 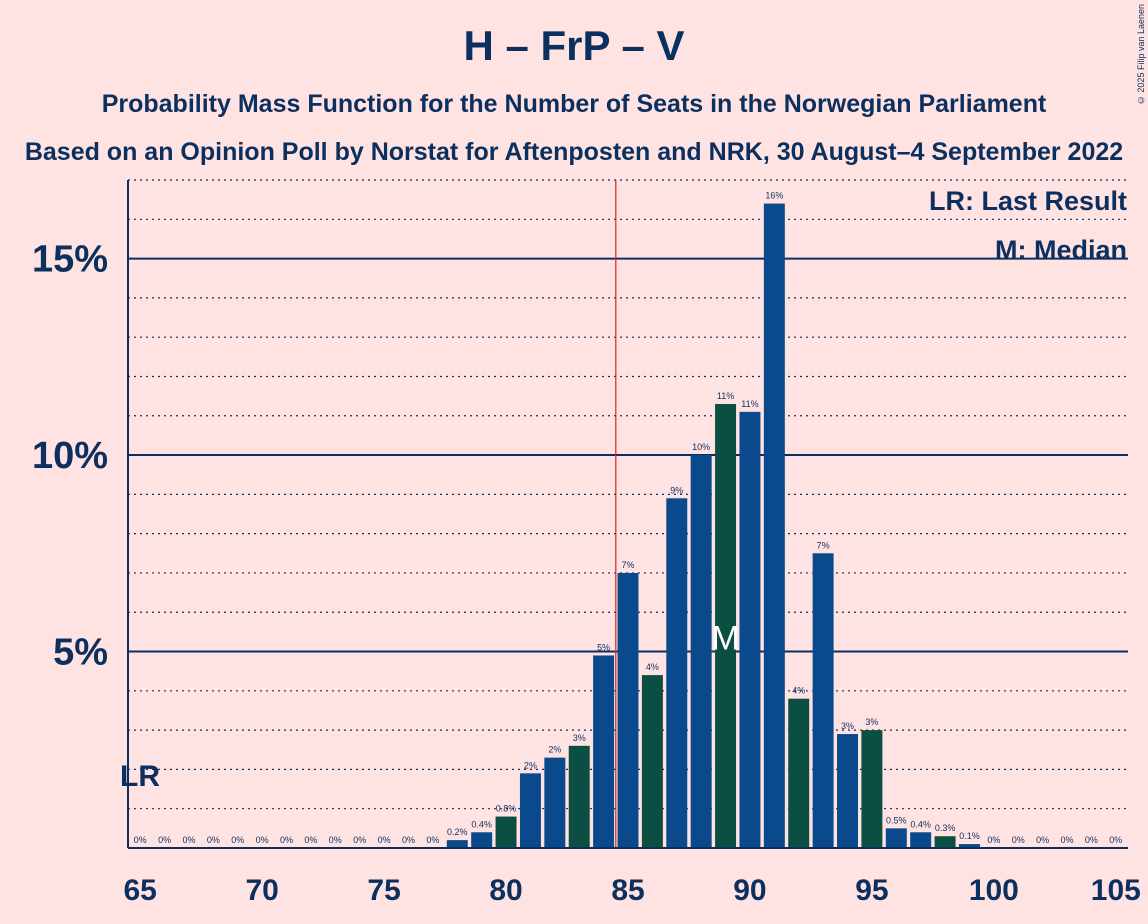 What do you see at coordinates (627, 565) in the screenshot?
I see `data-label-85: 7%` at bounding box center [627, 565].